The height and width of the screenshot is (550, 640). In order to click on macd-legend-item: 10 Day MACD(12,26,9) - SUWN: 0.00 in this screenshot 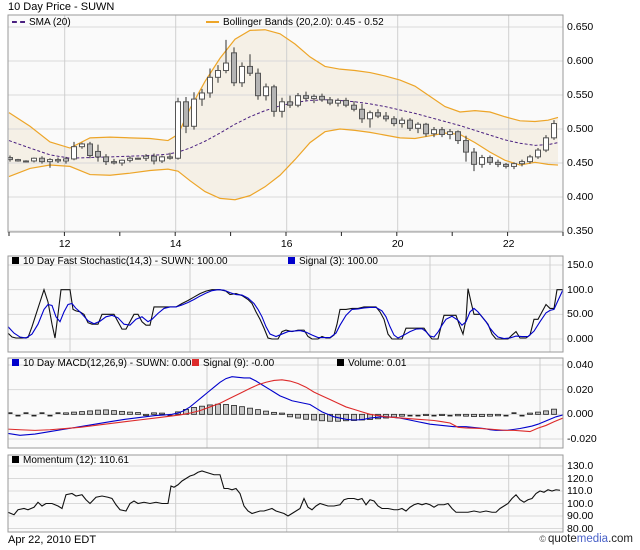, I will do `click(101, 363)`.